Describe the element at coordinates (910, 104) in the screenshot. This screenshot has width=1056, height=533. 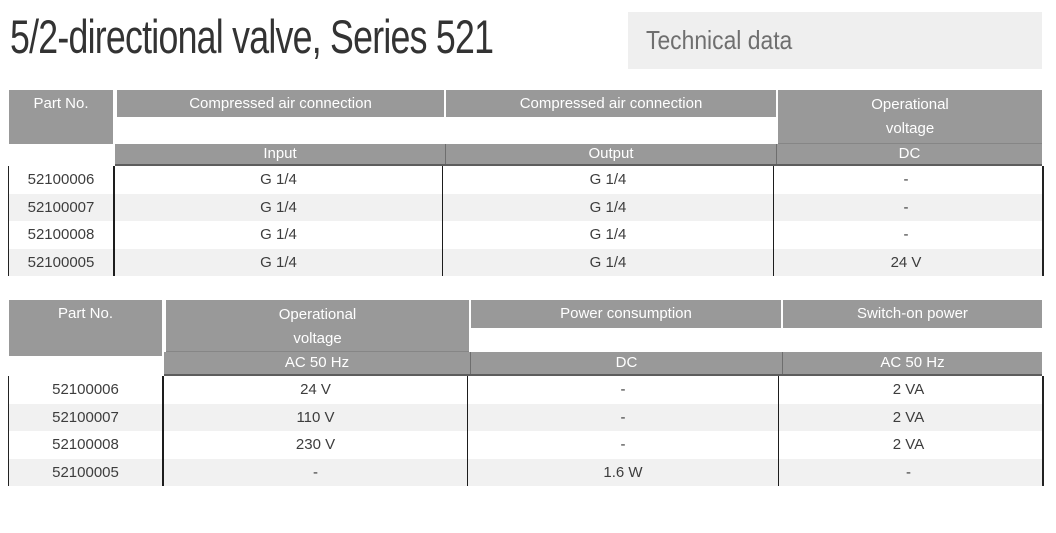
I see `t1-header-operational-voltage-line1: Operational` at that location.